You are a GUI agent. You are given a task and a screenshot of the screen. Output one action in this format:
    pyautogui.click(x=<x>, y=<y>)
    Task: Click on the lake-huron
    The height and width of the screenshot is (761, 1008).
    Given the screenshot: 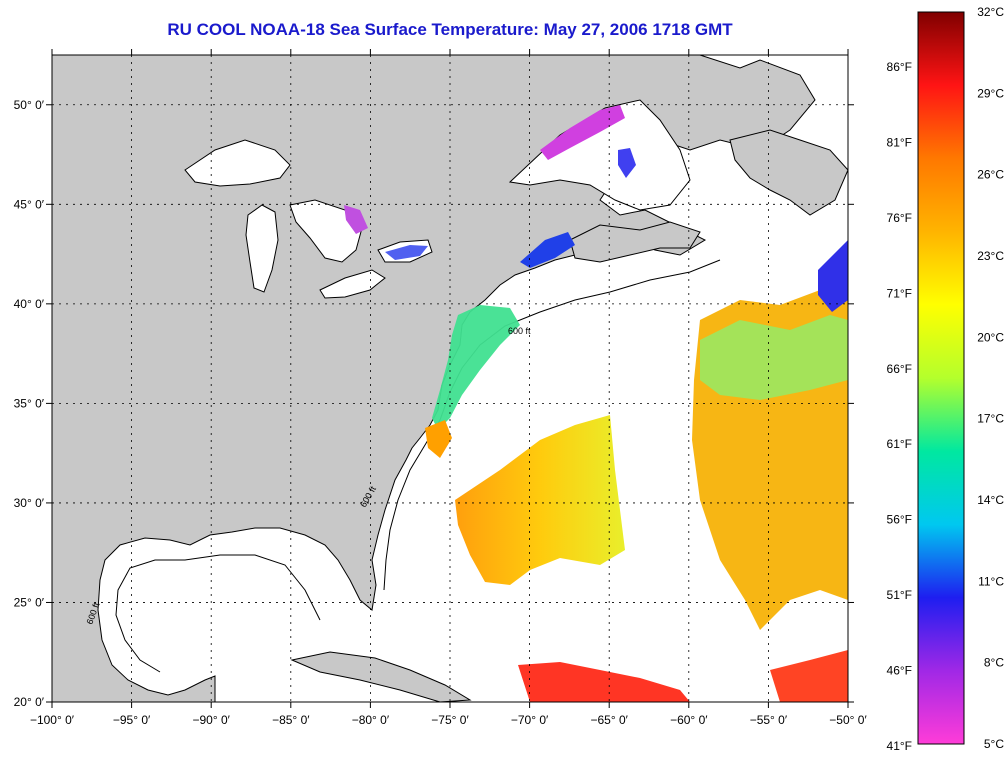 What is the action you would take?
    pyautogui.click(x=326, y=231)
    